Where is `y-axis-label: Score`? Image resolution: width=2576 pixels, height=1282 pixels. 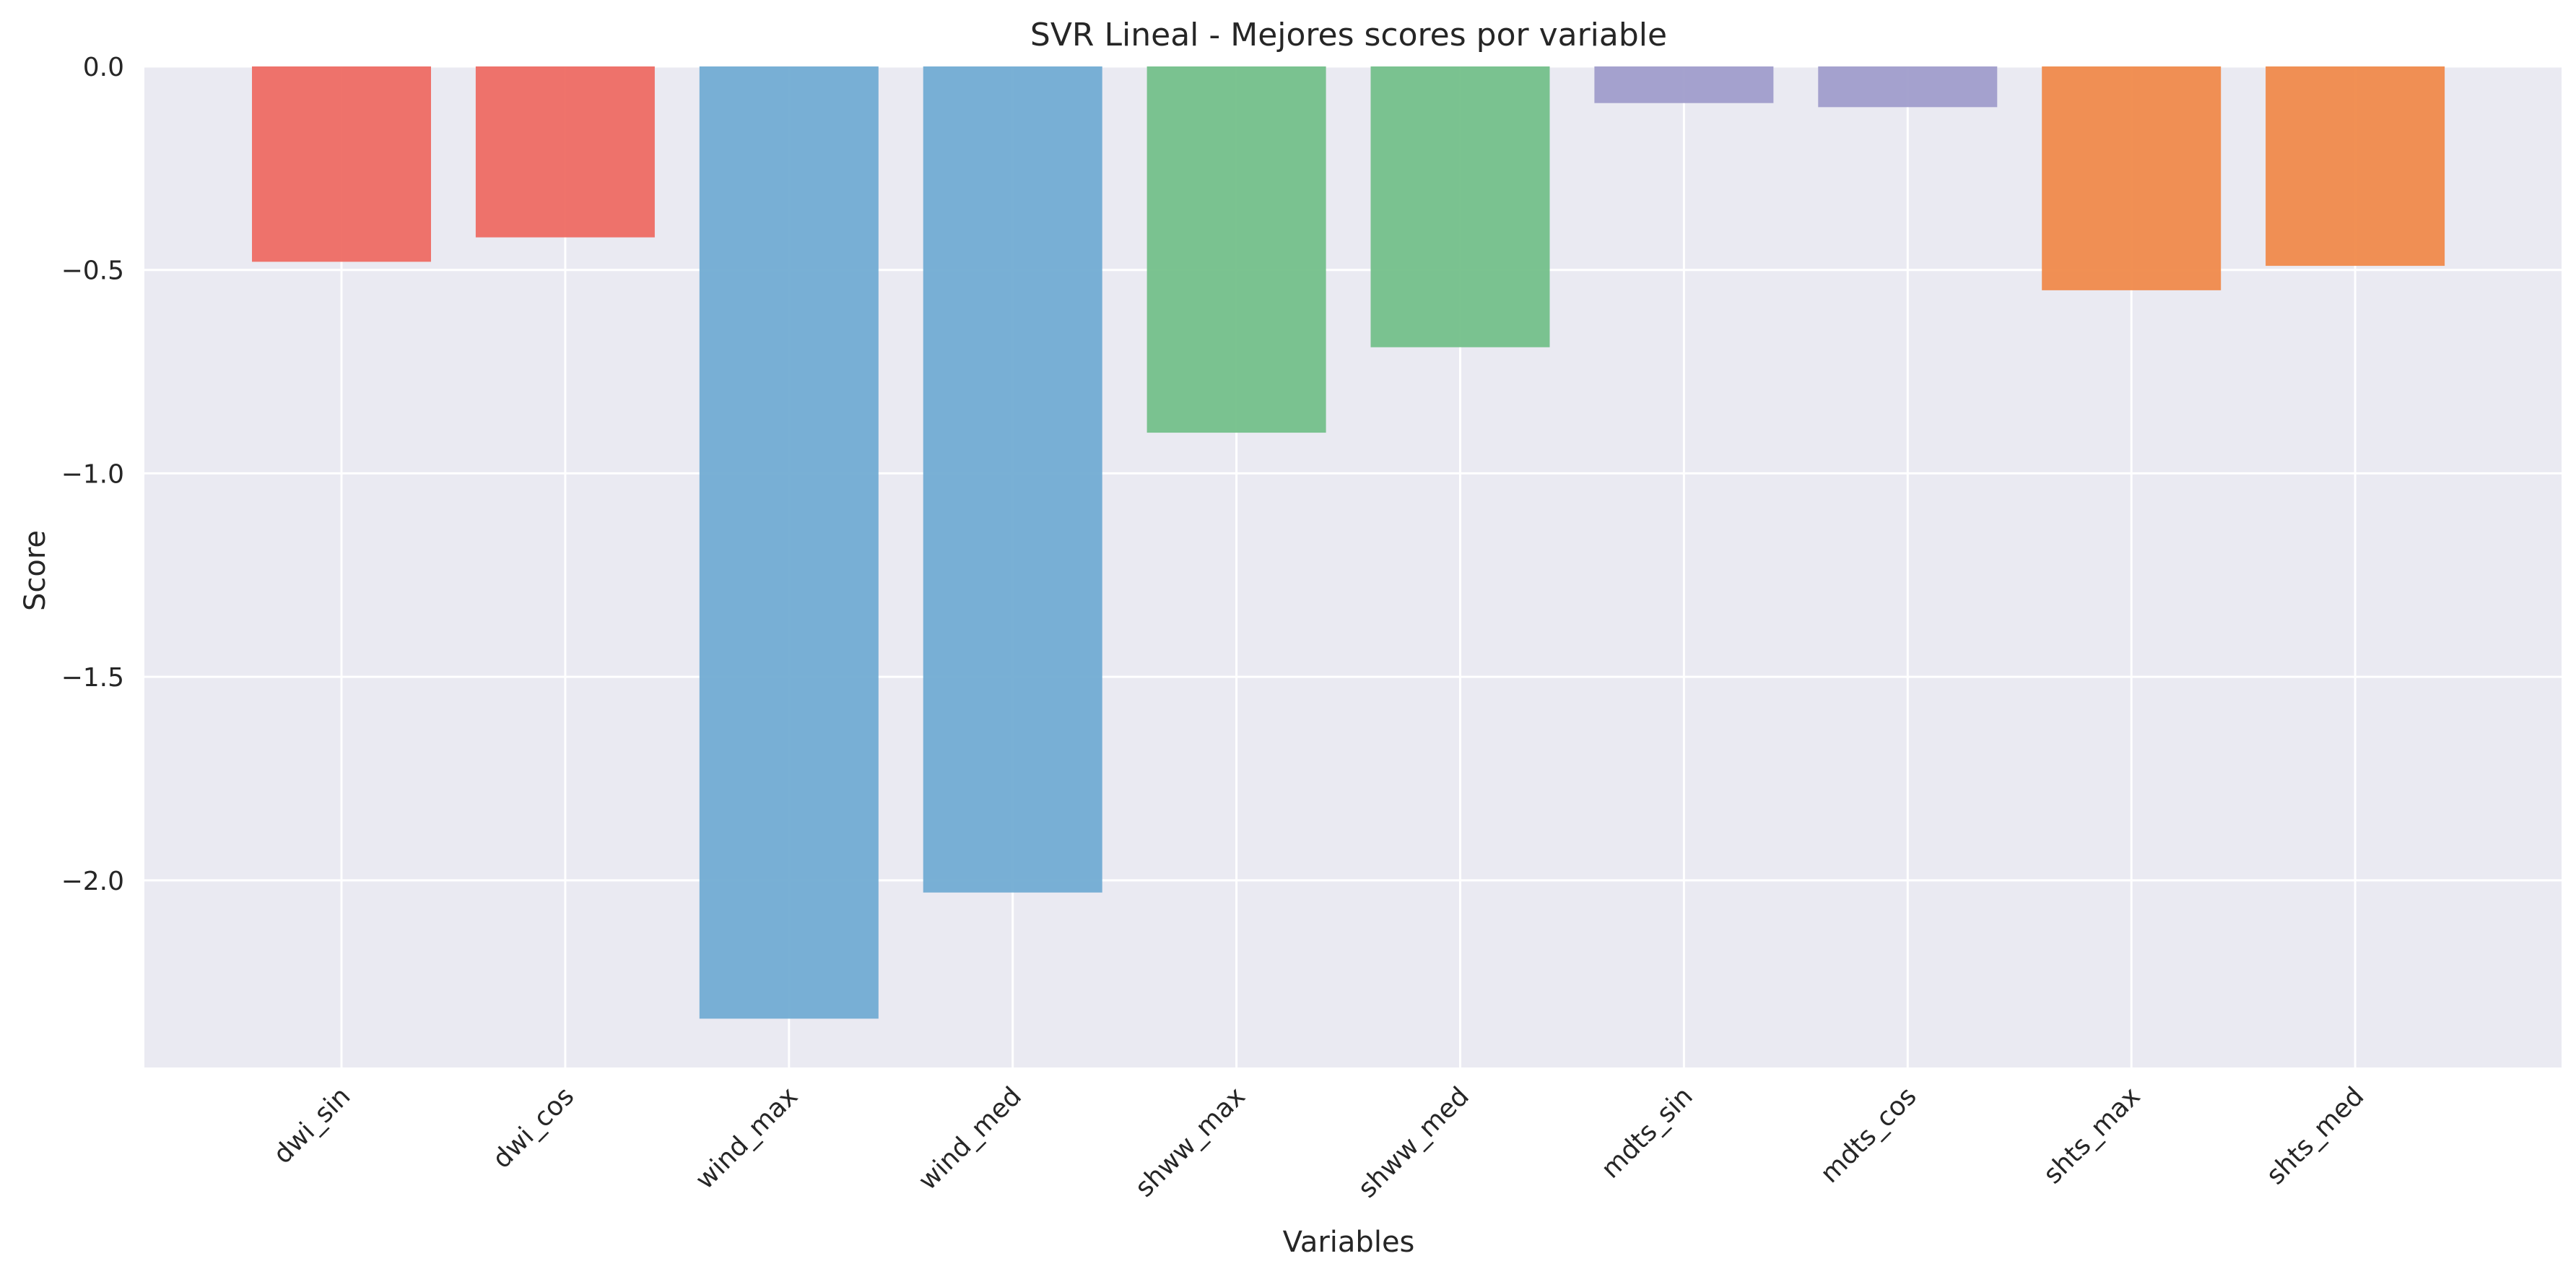 y-axis-label: Score is located at coordinates (35, 570).